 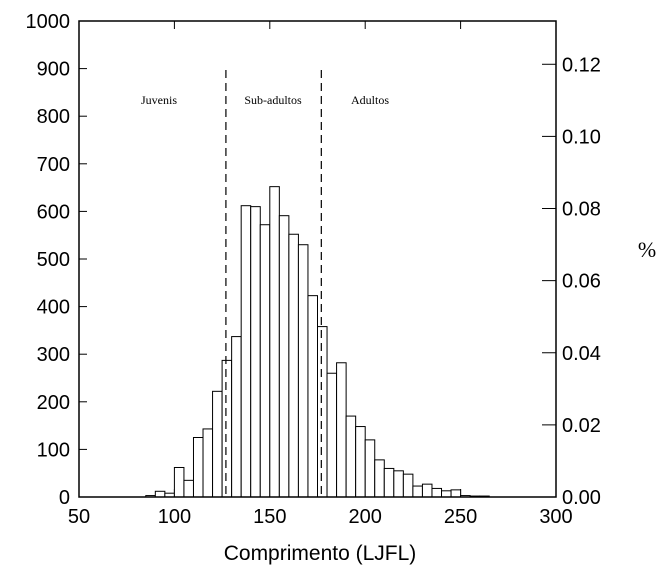 What do you see at coordinates (555, 517) in the screenshot?
I see `x-tick-label: 300` at bounding box center [555, 517].